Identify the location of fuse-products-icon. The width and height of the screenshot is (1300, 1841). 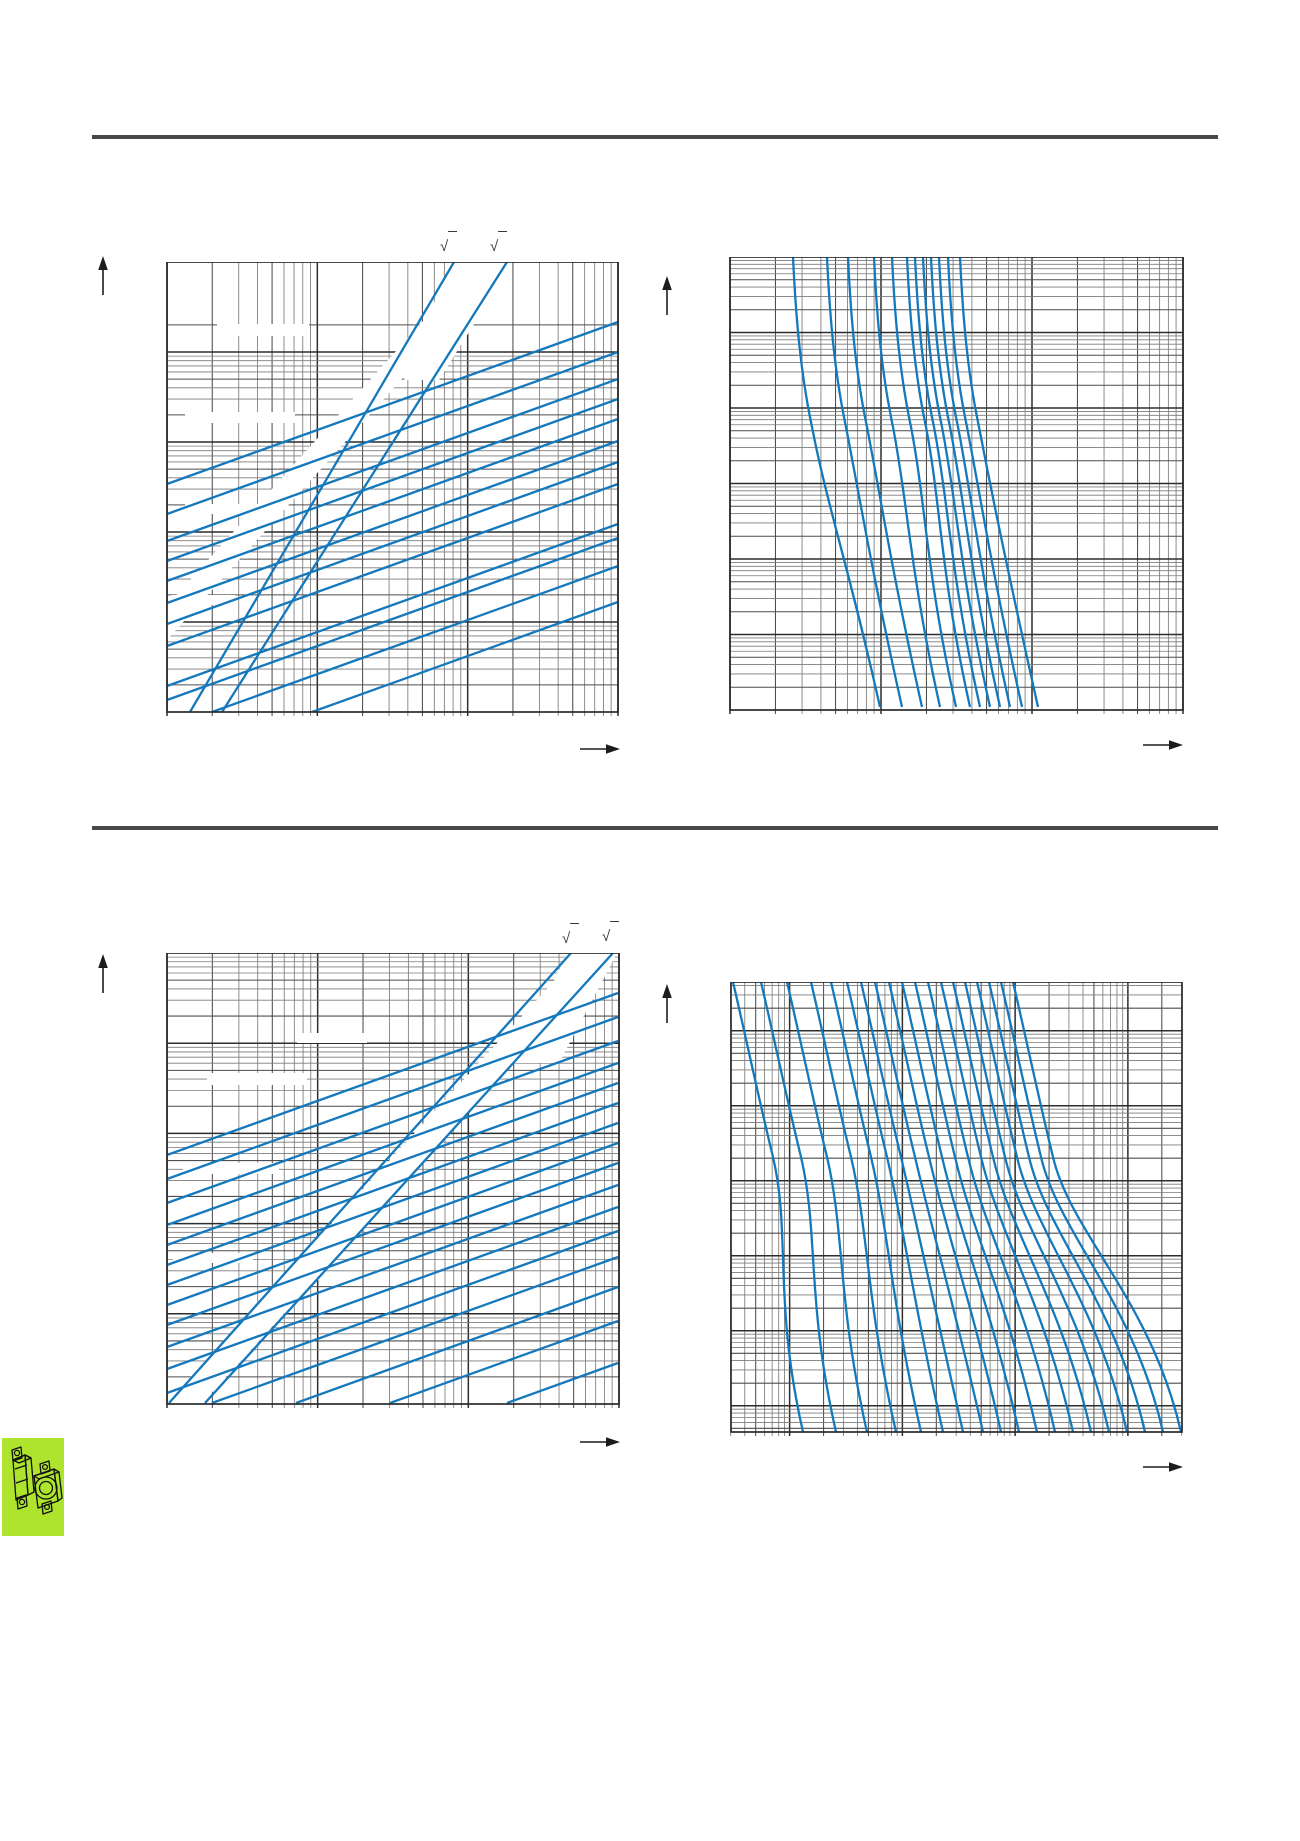
(33, 1487).